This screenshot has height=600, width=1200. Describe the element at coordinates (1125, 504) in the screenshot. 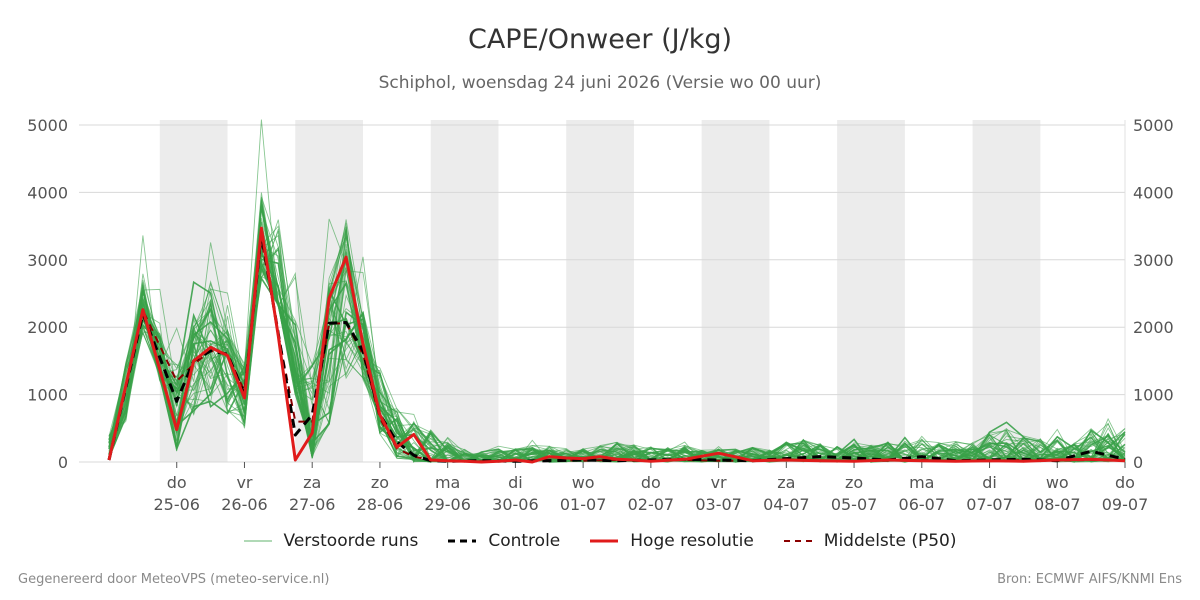

I see `x-tick-date: 09-07` at that location.